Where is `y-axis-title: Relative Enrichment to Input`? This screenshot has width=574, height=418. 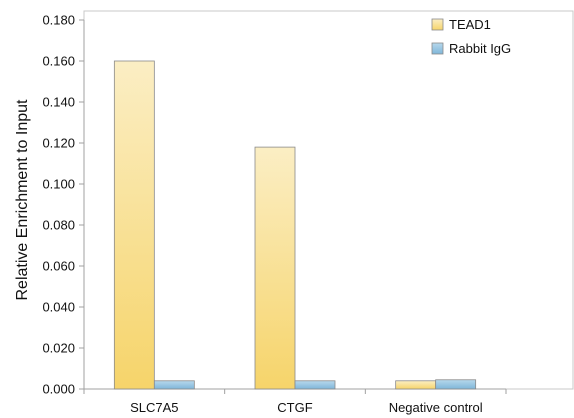 y-axis-title: Relative Enrichment to Input is located at coordinates (22, 200).